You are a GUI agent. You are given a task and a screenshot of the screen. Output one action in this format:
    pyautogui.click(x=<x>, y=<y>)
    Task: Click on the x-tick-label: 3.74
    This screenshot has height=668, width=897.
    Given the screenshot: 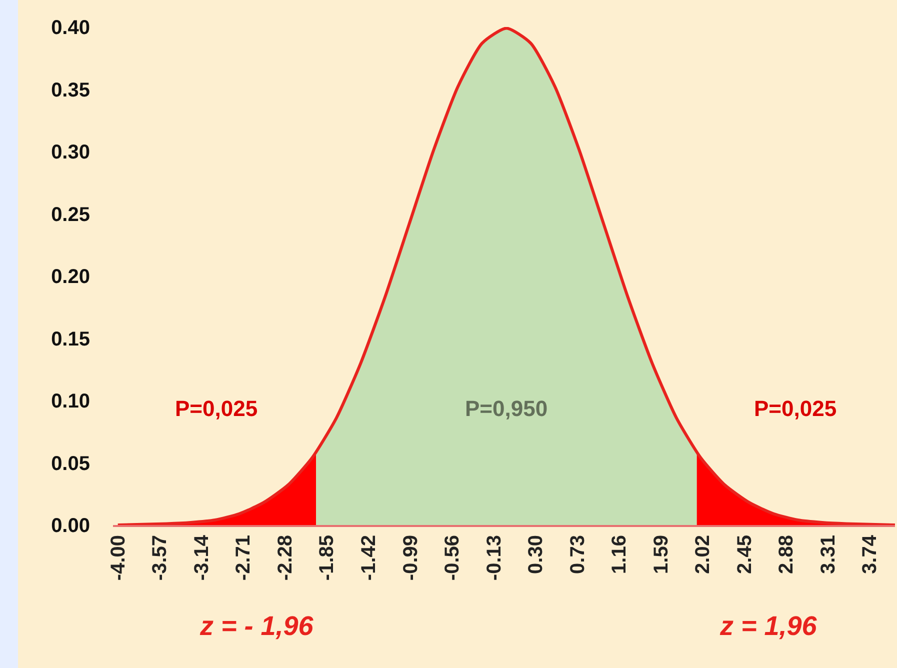 What is the action you would take?
    pyautogui.click(x=870, y=554)
    